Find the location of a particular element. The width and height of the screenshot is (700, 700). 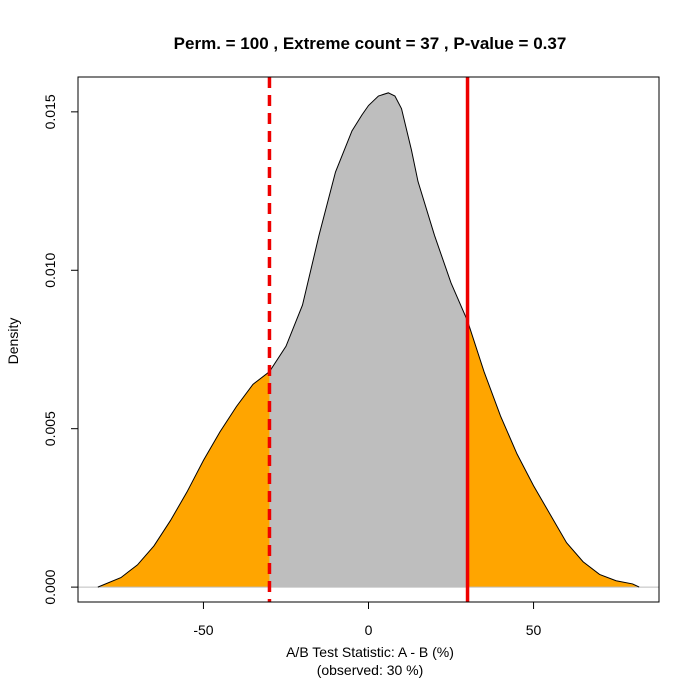

y-axis-label: Density is located at coordinates (13, 341).